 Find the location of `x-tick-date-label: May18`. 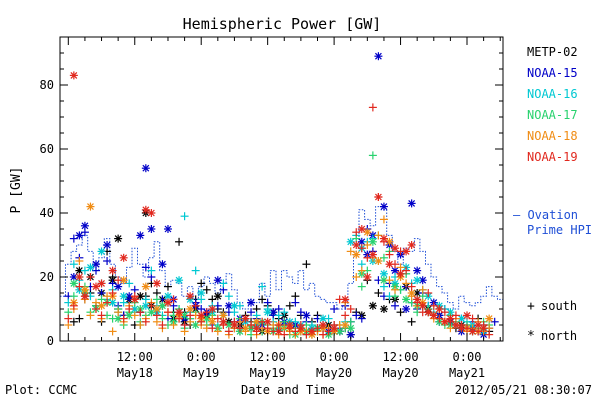

x-tick-date-label: May18 is located at coordinates (135, 373).